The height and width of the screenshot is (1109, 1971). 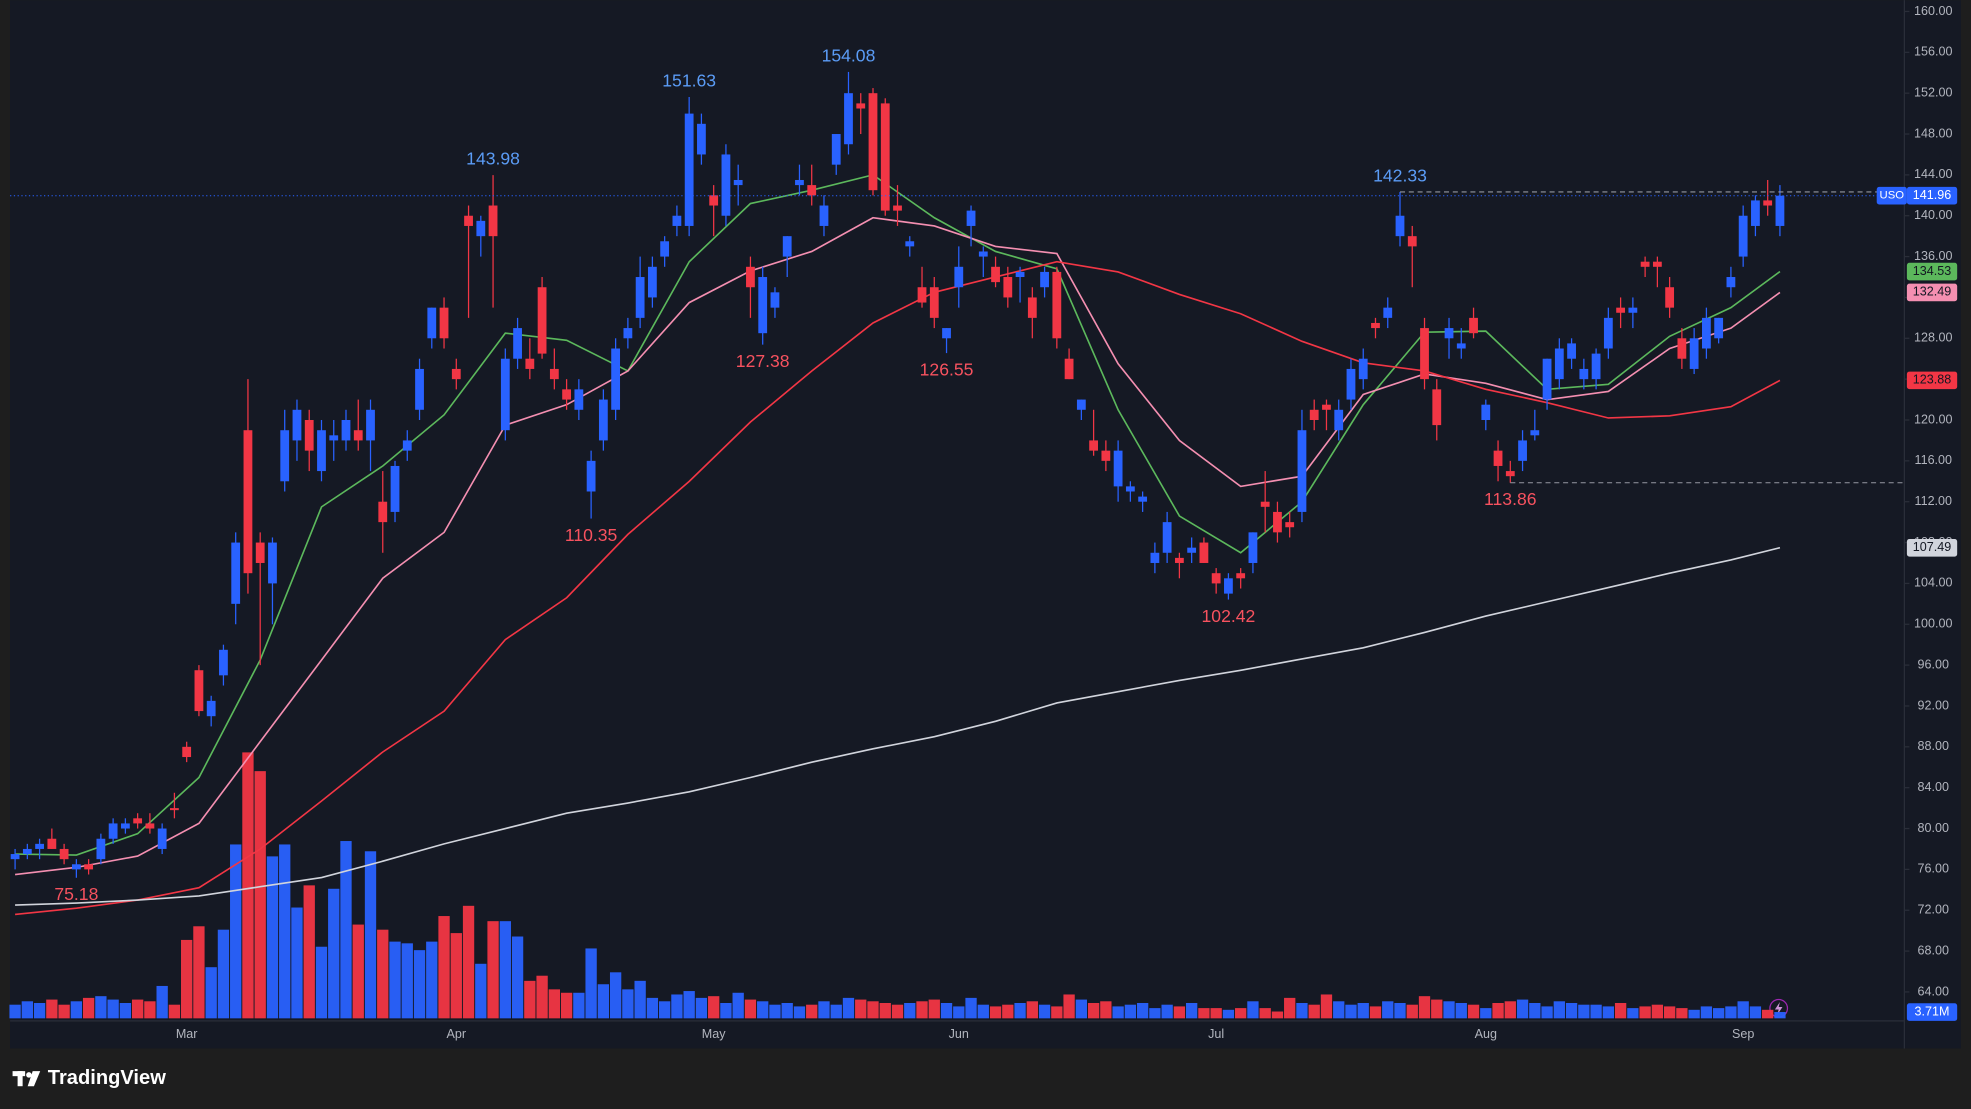 I want to click on y-tick-label: 136.00, so click(x=1933, y=256).